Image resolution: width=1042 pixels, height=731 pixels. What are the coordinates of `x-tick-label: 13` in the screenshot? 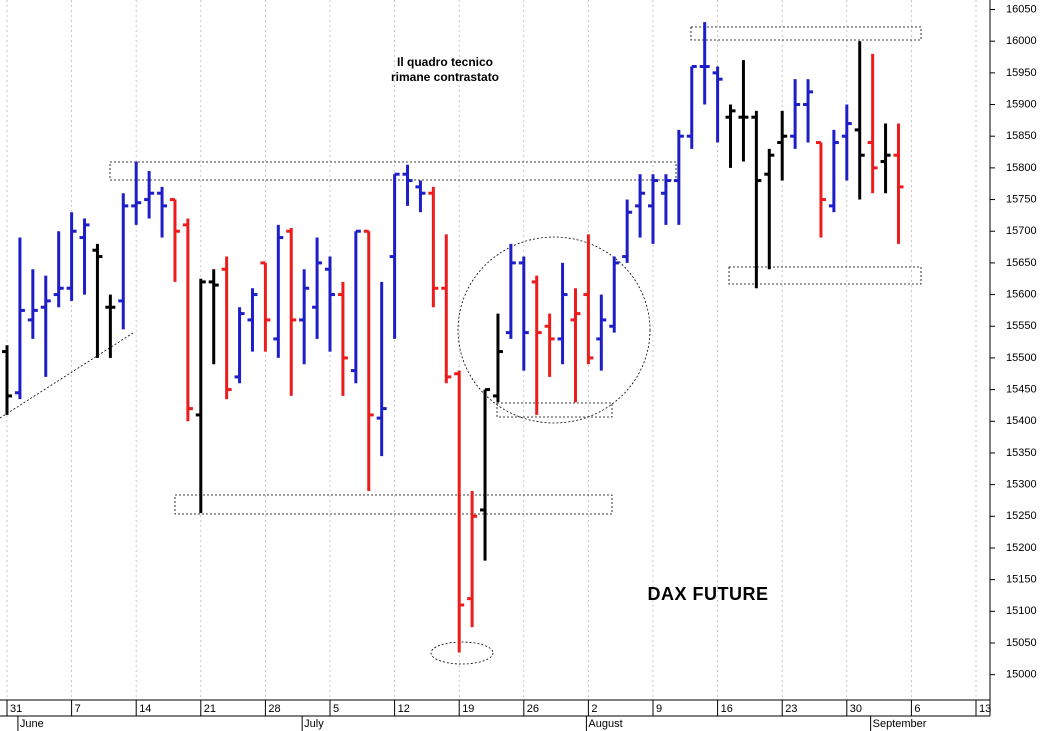 It's located at (985, 709).